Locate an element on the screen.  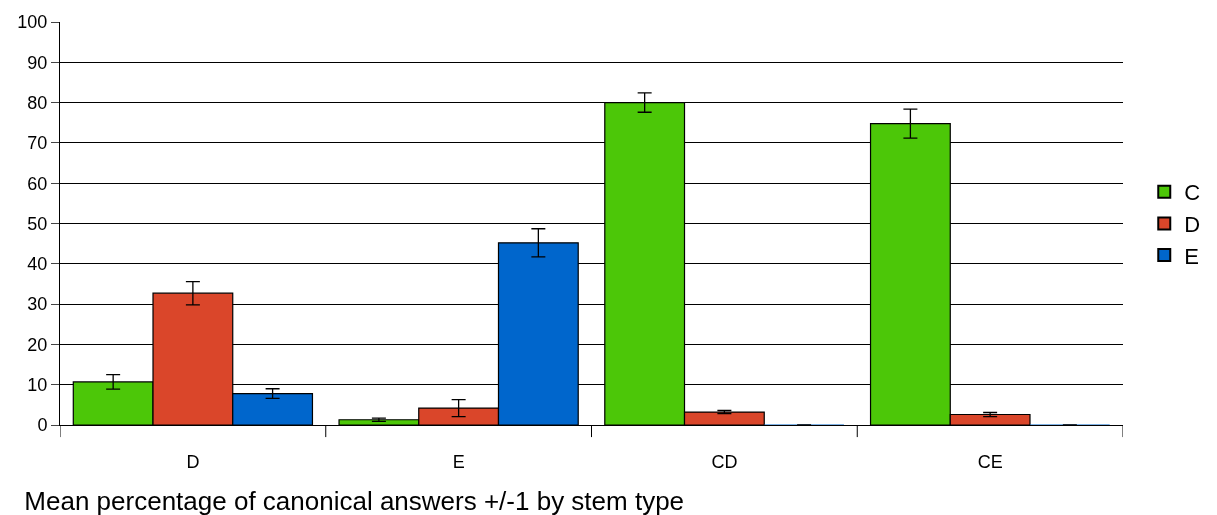
y-tick-label: 40 is located at coordinates (37, 264).